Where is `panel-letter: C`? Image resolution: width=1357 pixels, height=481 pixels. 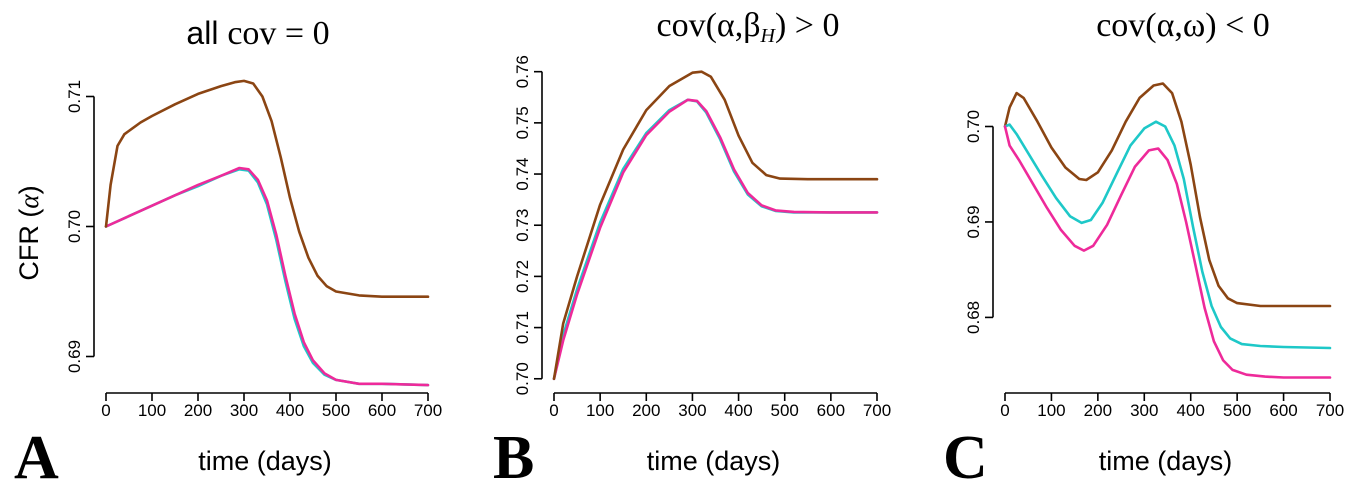
panel-letter: C is located at coordinates (965, 452).